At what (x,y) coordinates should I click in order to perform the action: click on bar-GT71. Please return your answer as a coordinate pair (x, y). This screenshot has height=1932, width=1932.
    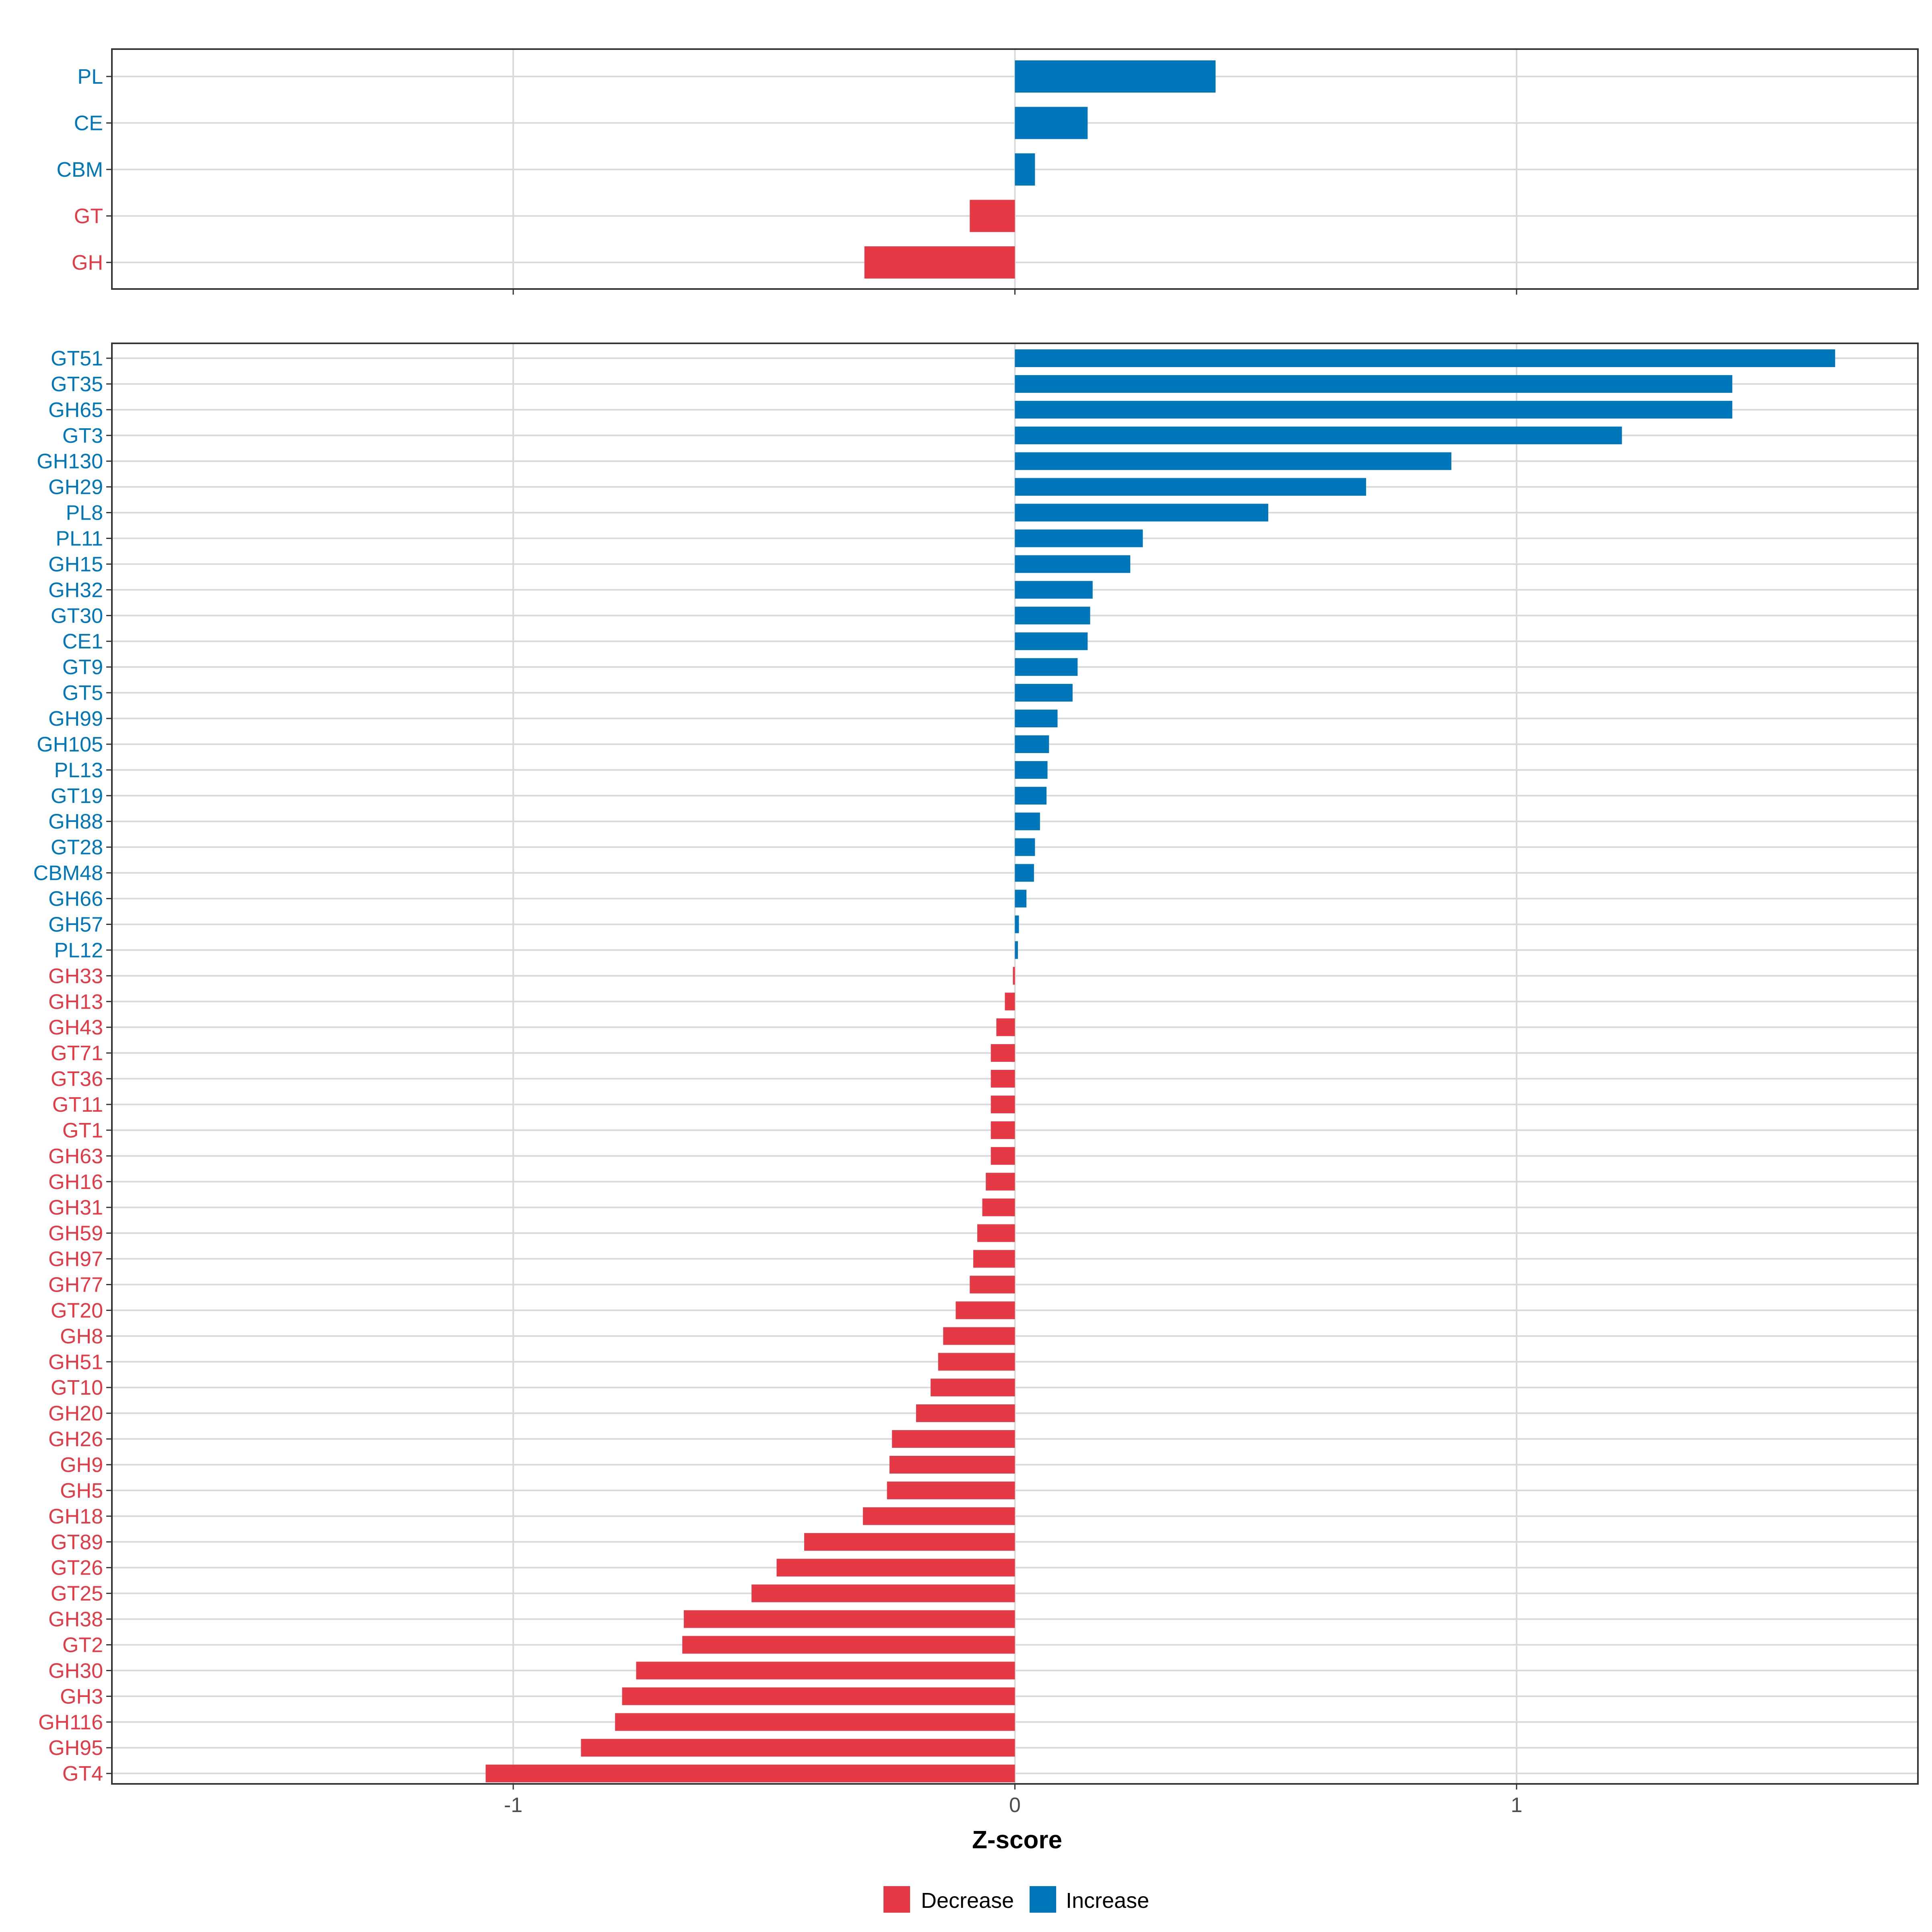
    Looking at the image, I should click on (1003, 1053).